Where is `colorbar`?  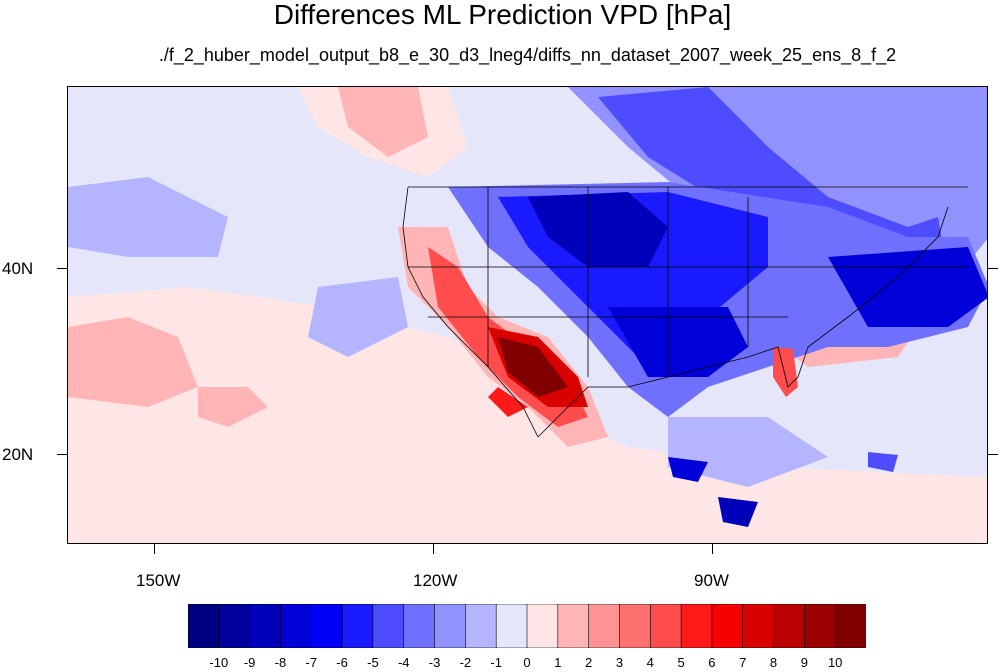
colorbar is located at coordinates (527, 626).